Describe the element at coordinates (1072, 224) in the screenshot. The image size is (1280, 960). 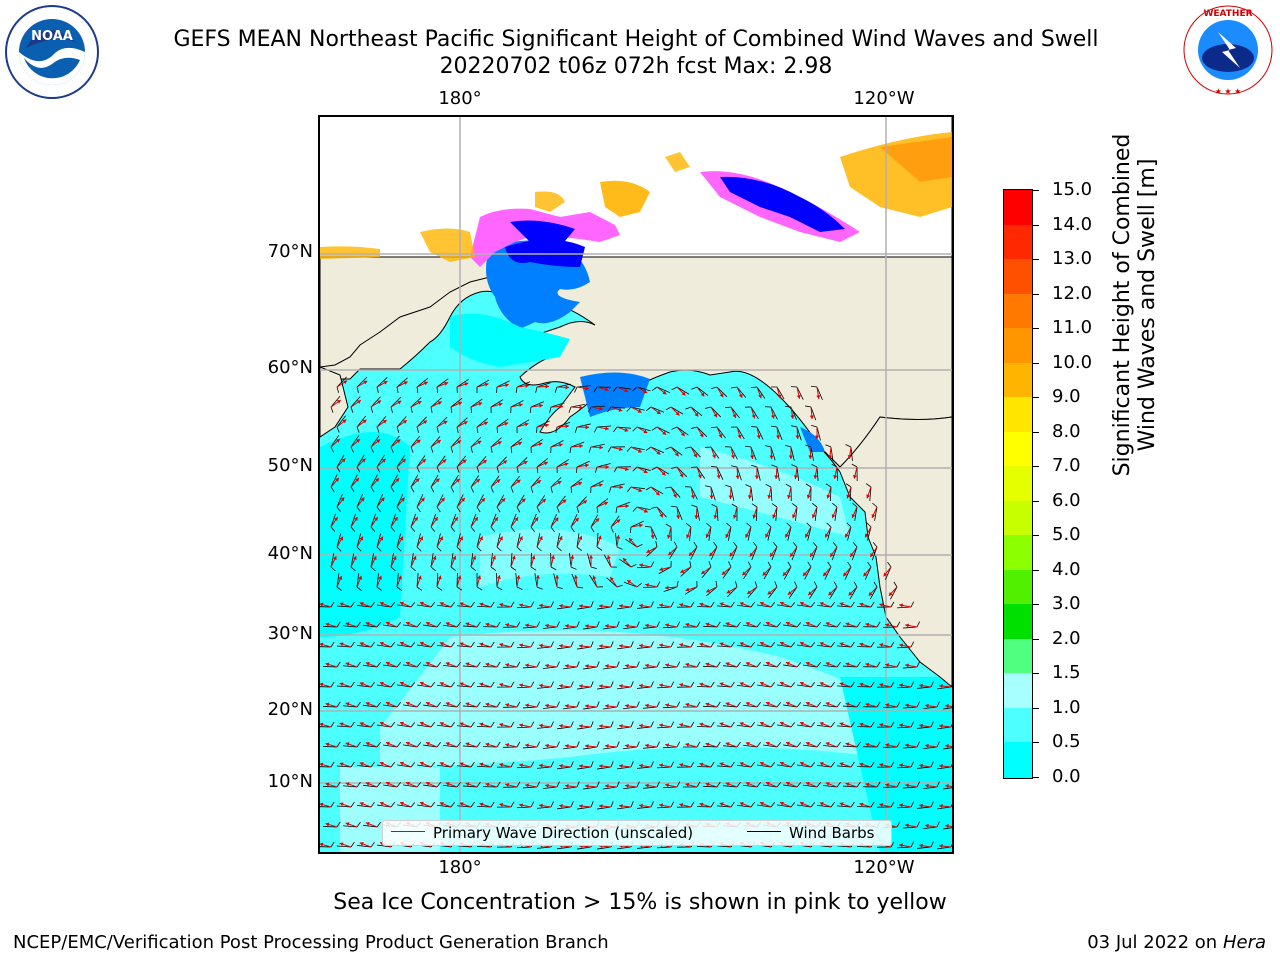
I see `colorbar-tick-label: 14.0` at that location.